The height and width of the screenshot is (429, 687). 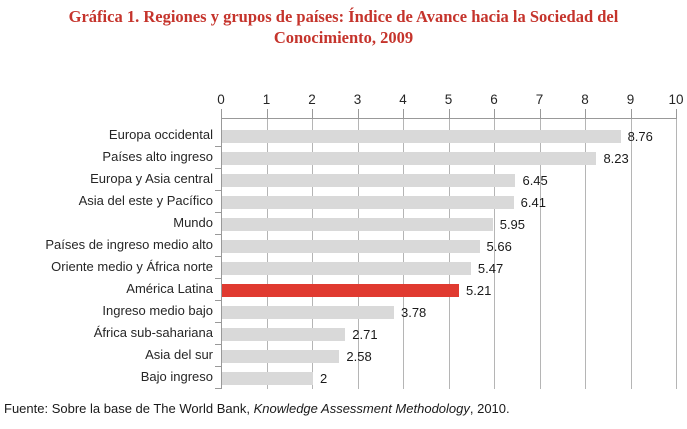 I want to click on x-axis-labels: 0 1 2 3 4 5 6 7 8 9 10, so click(x=450, y=100).